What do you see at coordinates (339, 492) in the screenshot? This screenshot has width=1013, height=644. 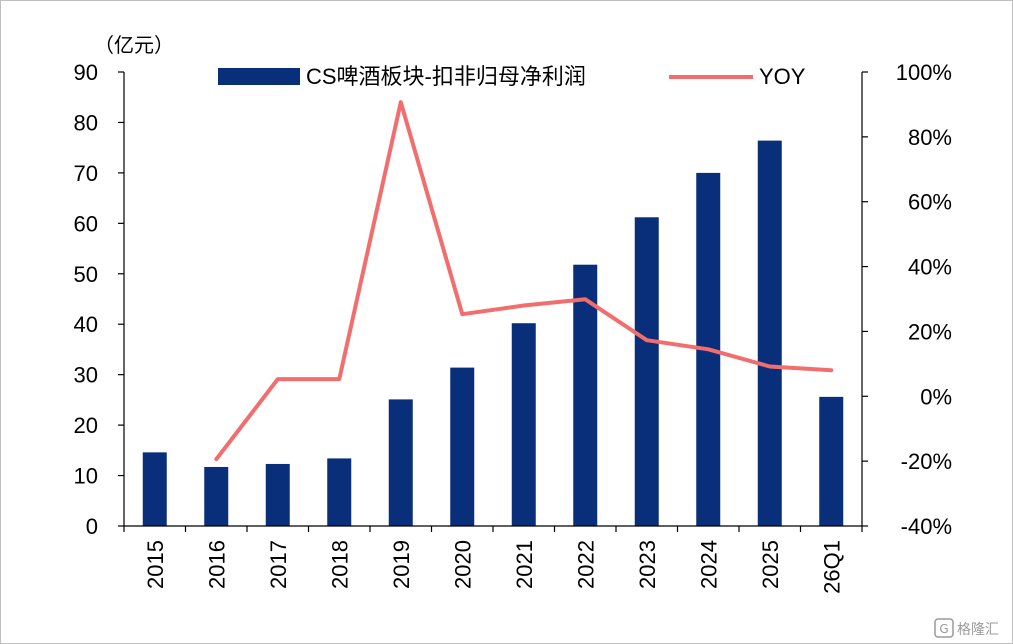 I see `bar-2018` at bounding box center [339, 492].